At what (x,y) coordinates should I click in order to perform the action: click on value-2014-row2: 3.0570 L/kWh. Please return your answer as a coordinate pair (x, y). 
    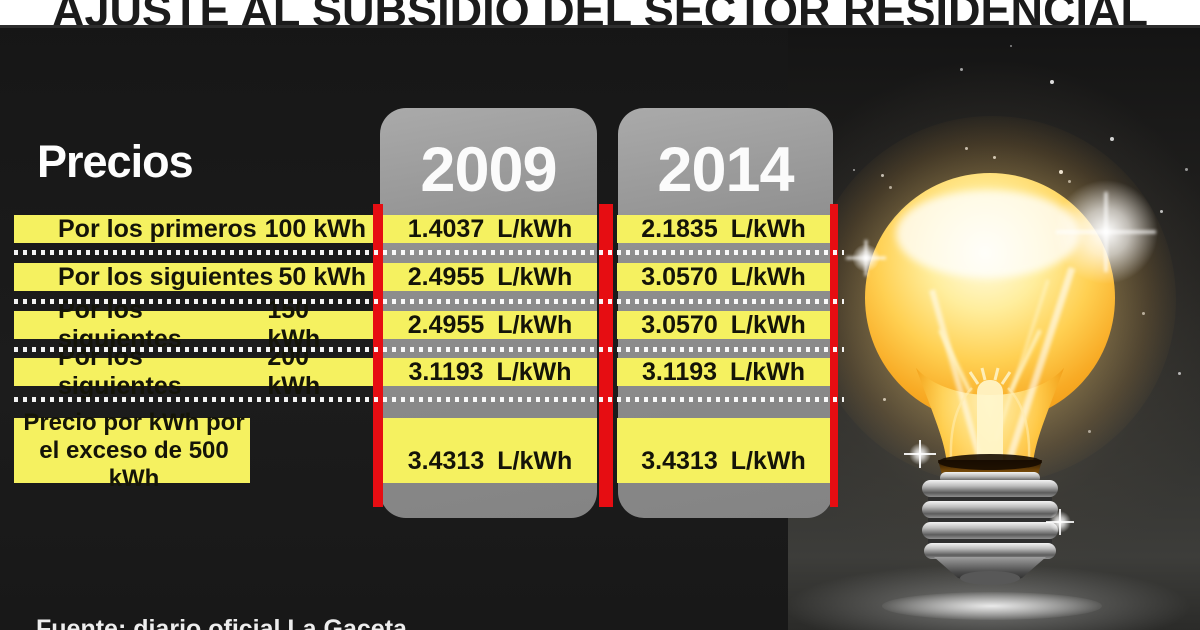
    Looking at the image, I should click on (723, 277).